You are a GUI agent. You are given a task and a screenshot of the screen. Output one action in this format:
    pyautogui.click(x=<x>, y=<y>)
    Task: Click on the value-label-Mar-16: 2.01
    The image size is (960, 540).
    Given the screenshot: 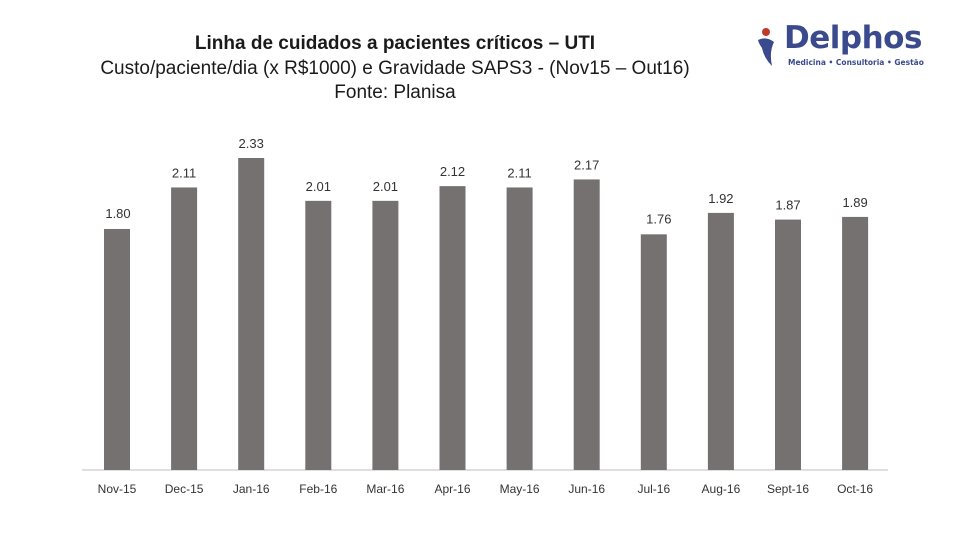 What is the action you would take?
    pyautogui.click(x=385, y=186)
    